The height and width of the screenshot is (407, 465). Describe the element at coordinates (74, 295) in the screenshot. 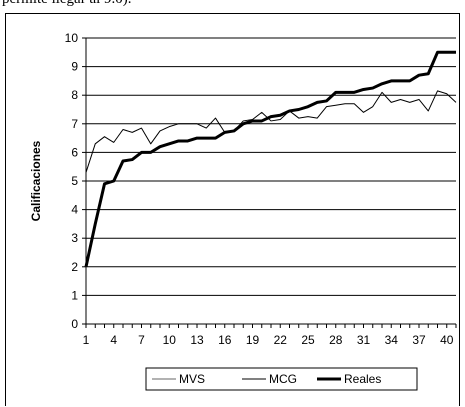

I see `ytick-label-1: 1` at that location.